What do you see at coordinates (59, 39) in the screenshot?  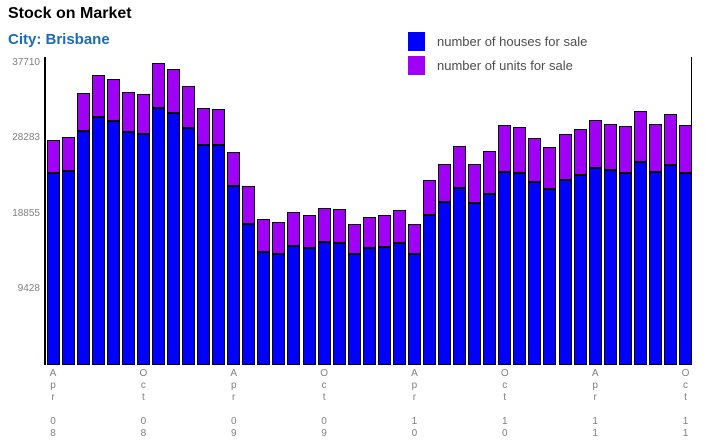 I see `city-subtitle: City: Brisbane` at bounding box center [59, 39].